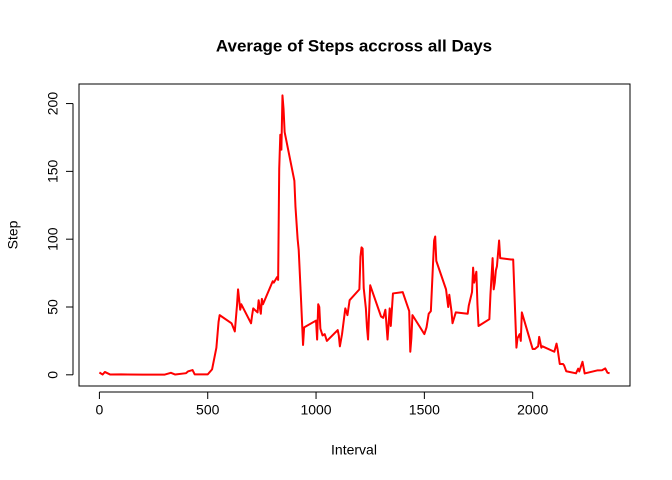 This screenshot has width=672, height=480. I want to click on x-tick-label: 0, so click(100, 410).